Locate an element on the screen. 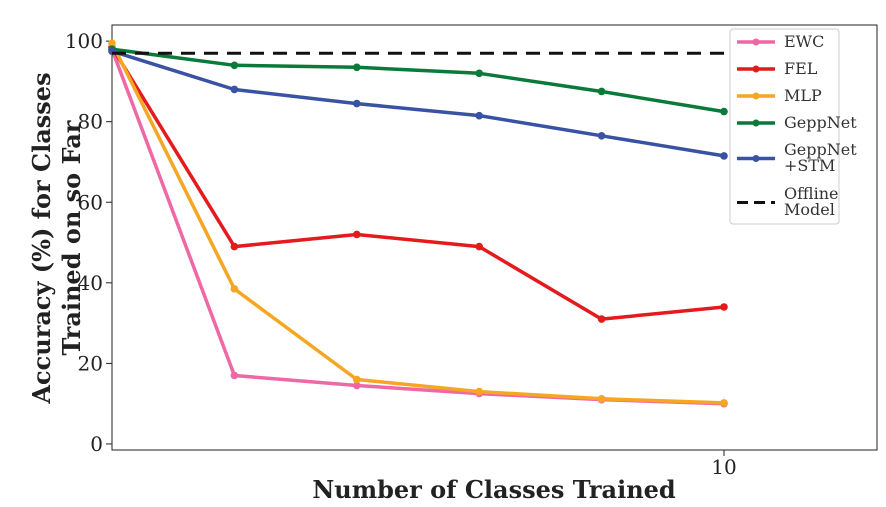 This screenshot has width=886, height=507. x-axis-title: Number of Classes Trained is located at coordinates (494, 489).